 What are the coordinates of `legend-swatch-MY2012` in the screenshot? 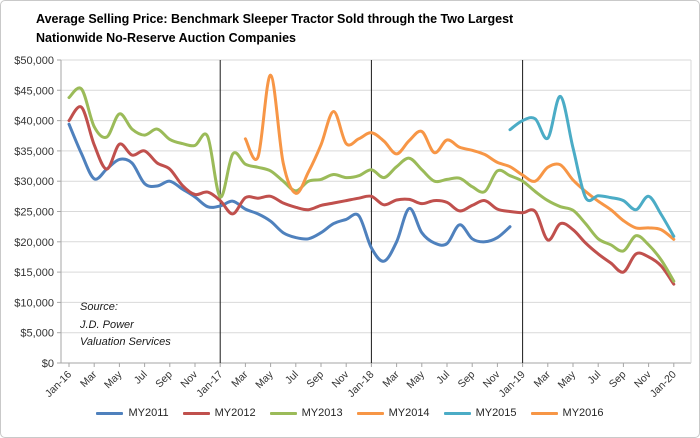 It's located at (196, 413).